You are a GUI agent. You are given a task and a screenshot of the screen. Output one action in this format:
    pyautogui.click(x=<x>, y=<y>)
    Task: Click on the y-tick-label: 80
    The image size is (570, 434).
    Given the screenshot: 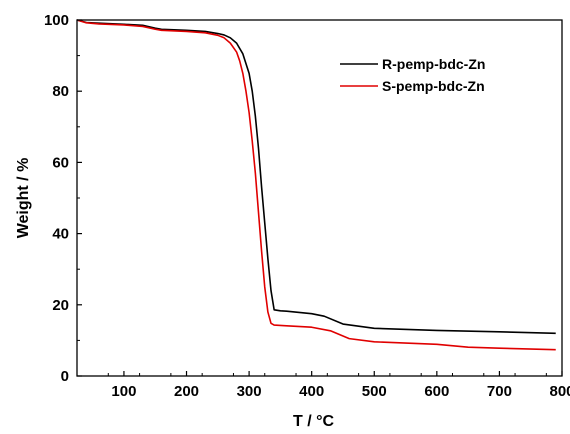 What is the action you would take?
    pyautogui.click(x=60, y=91)
    